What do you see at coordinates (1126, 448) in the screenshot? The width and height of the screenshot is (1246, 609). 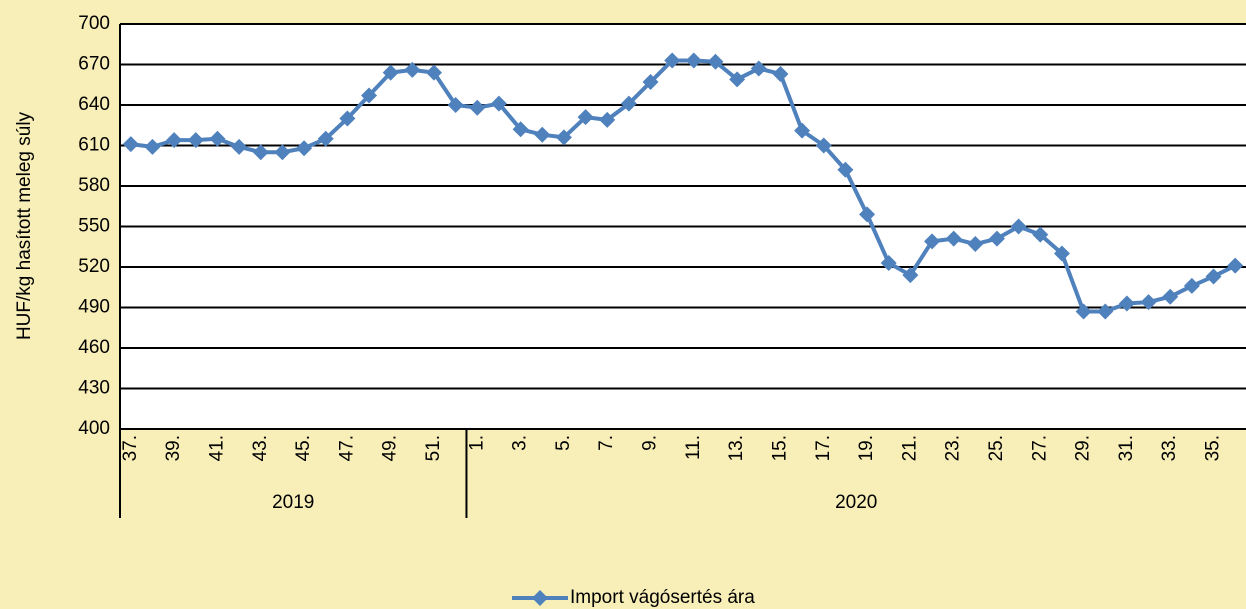 I see `x-tick-label: 31.` at bounding box center [1126, 448].